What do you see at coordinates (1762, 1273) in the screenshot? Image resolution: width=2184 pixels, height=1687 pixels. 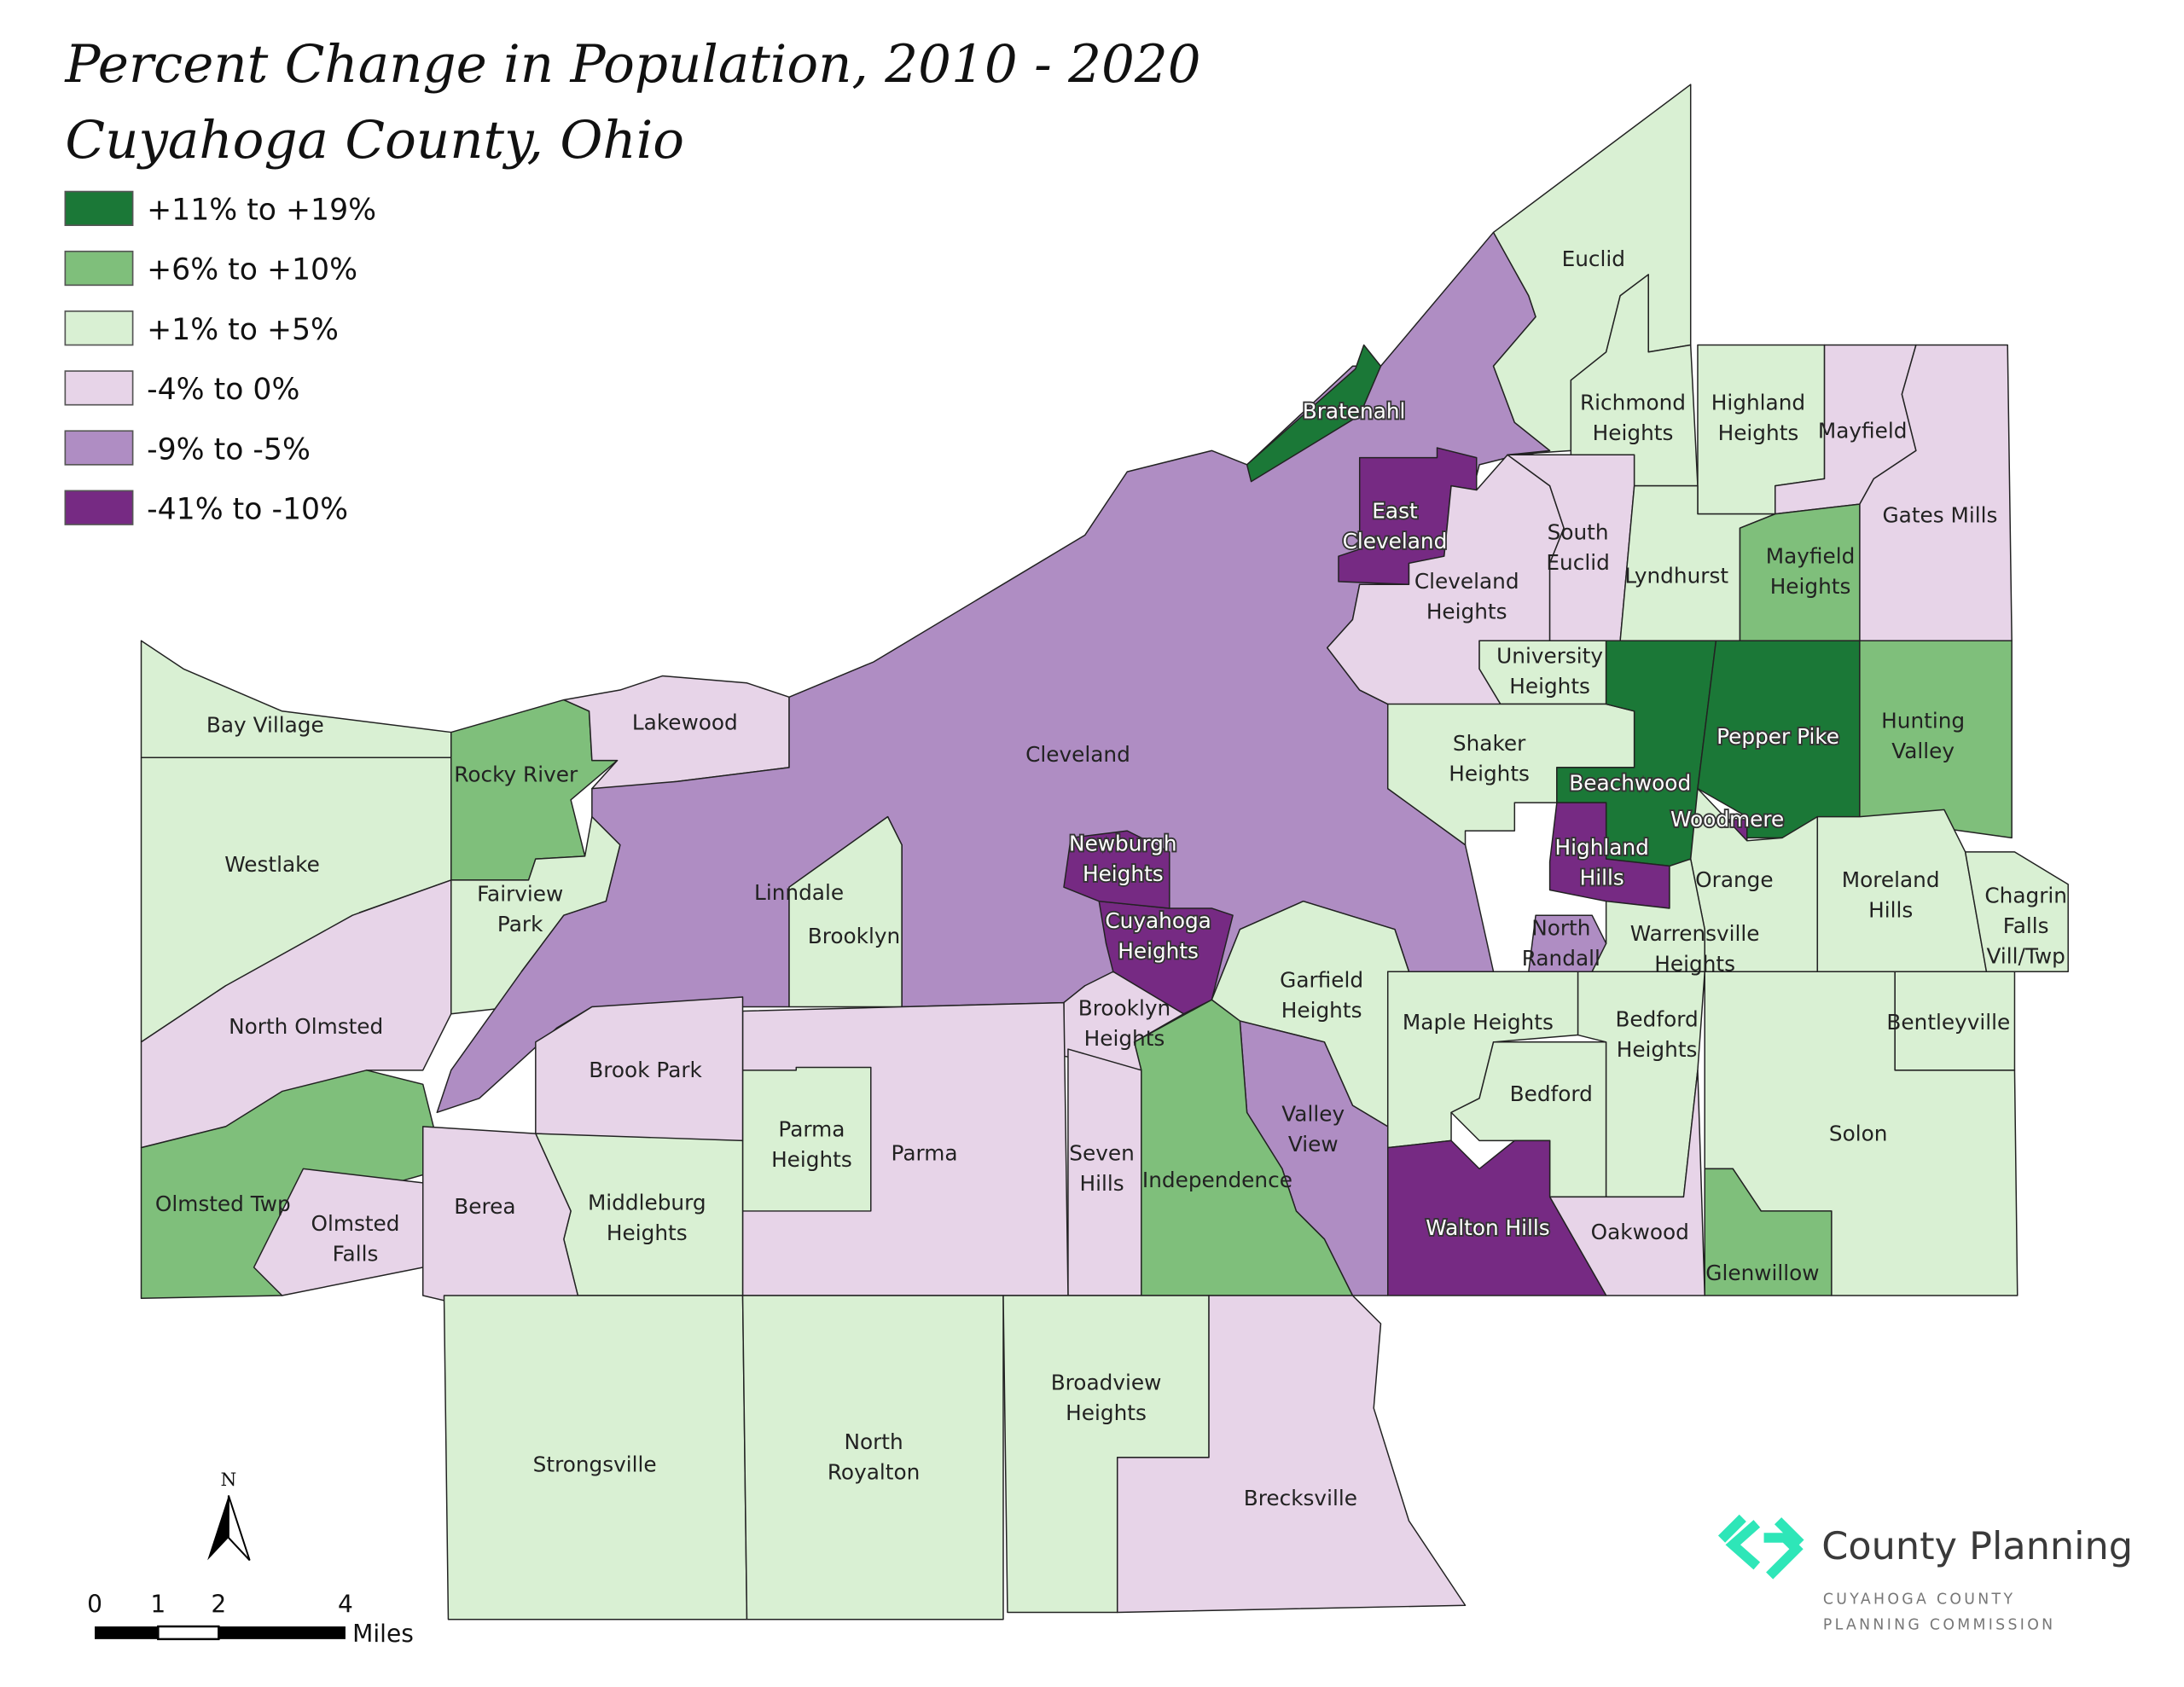 I see `label-line: Glenwillow` at bounding box center [1762, 1273].